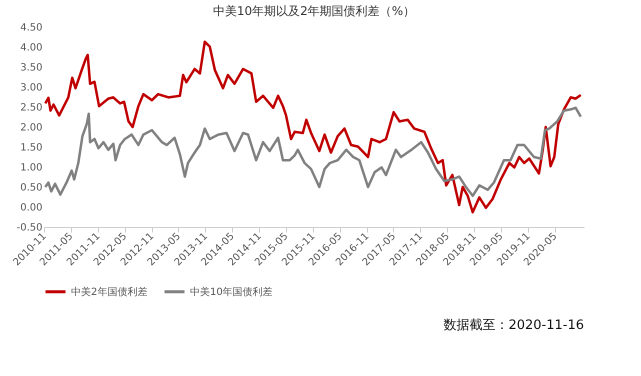 The image size is (641, 376). I want to click on y-tick-label: -0.50, so click(29, 228).